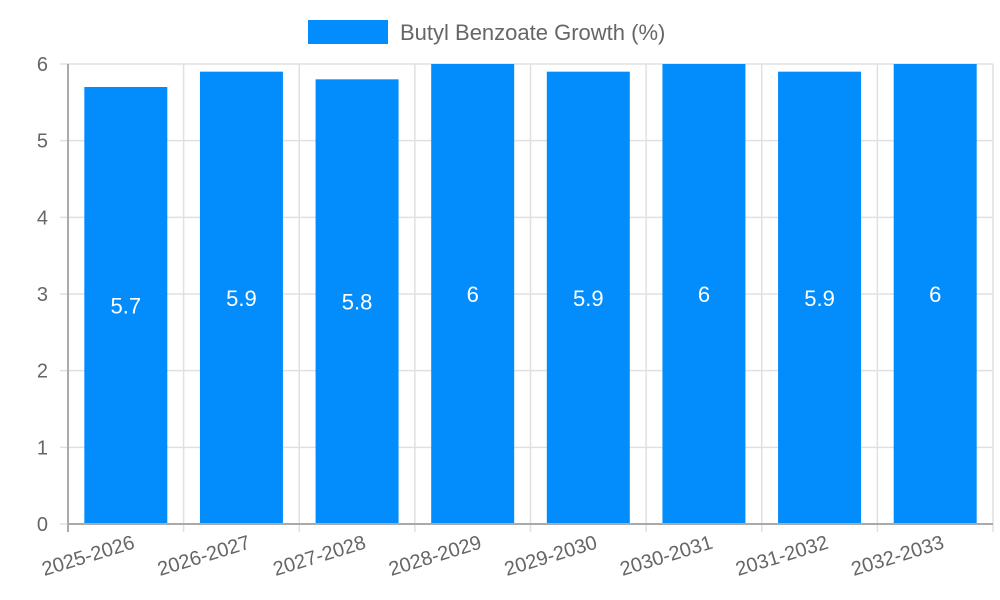  Describe the element at coordinates (666, 556) in the screenshot. I see `x-tick-label: 2030-2031` at that location.